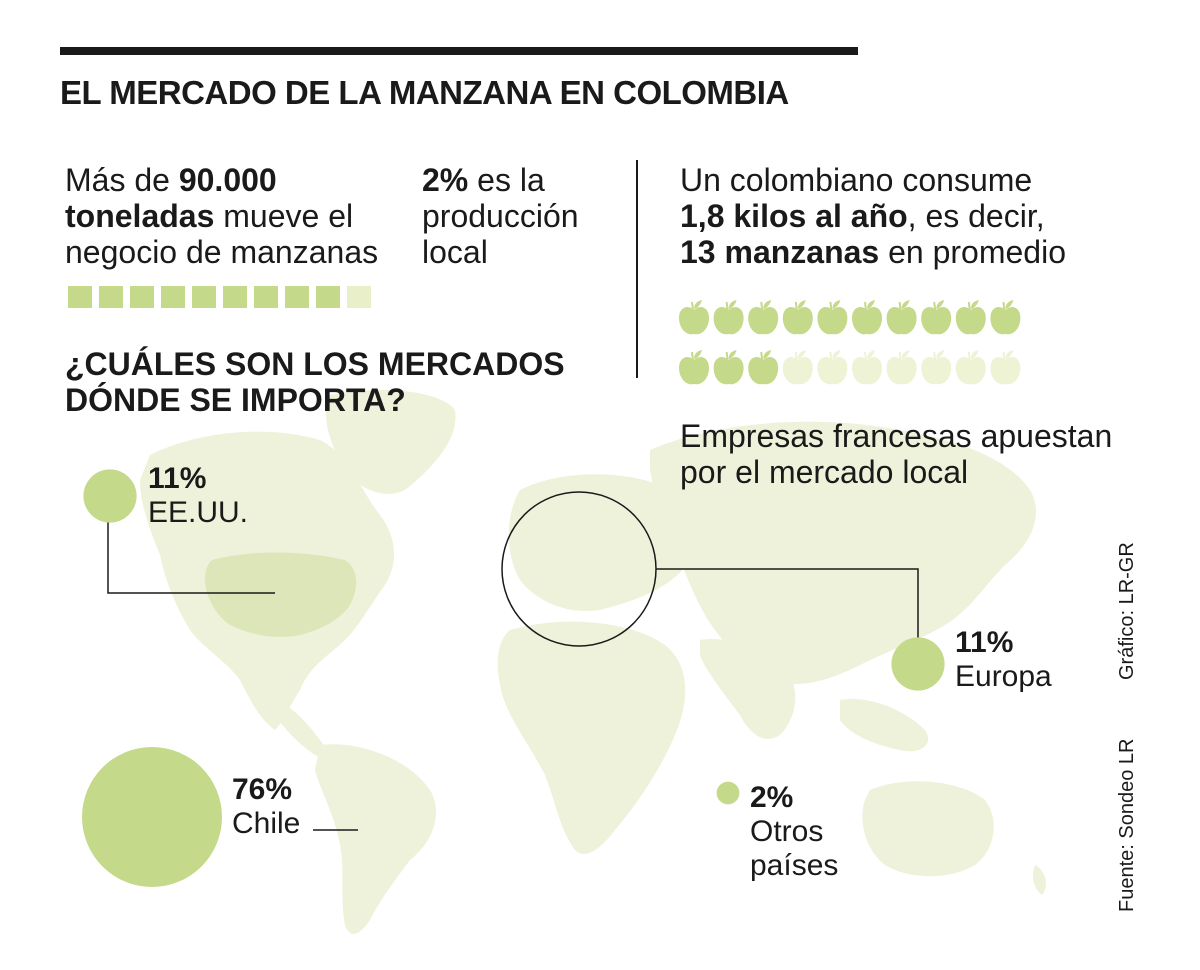 This screenshot has height=970, width=1200. What do you see at coordinates (787, 604) in the screenshot?
I see `europe-connector` at bounding box center [787, 604].